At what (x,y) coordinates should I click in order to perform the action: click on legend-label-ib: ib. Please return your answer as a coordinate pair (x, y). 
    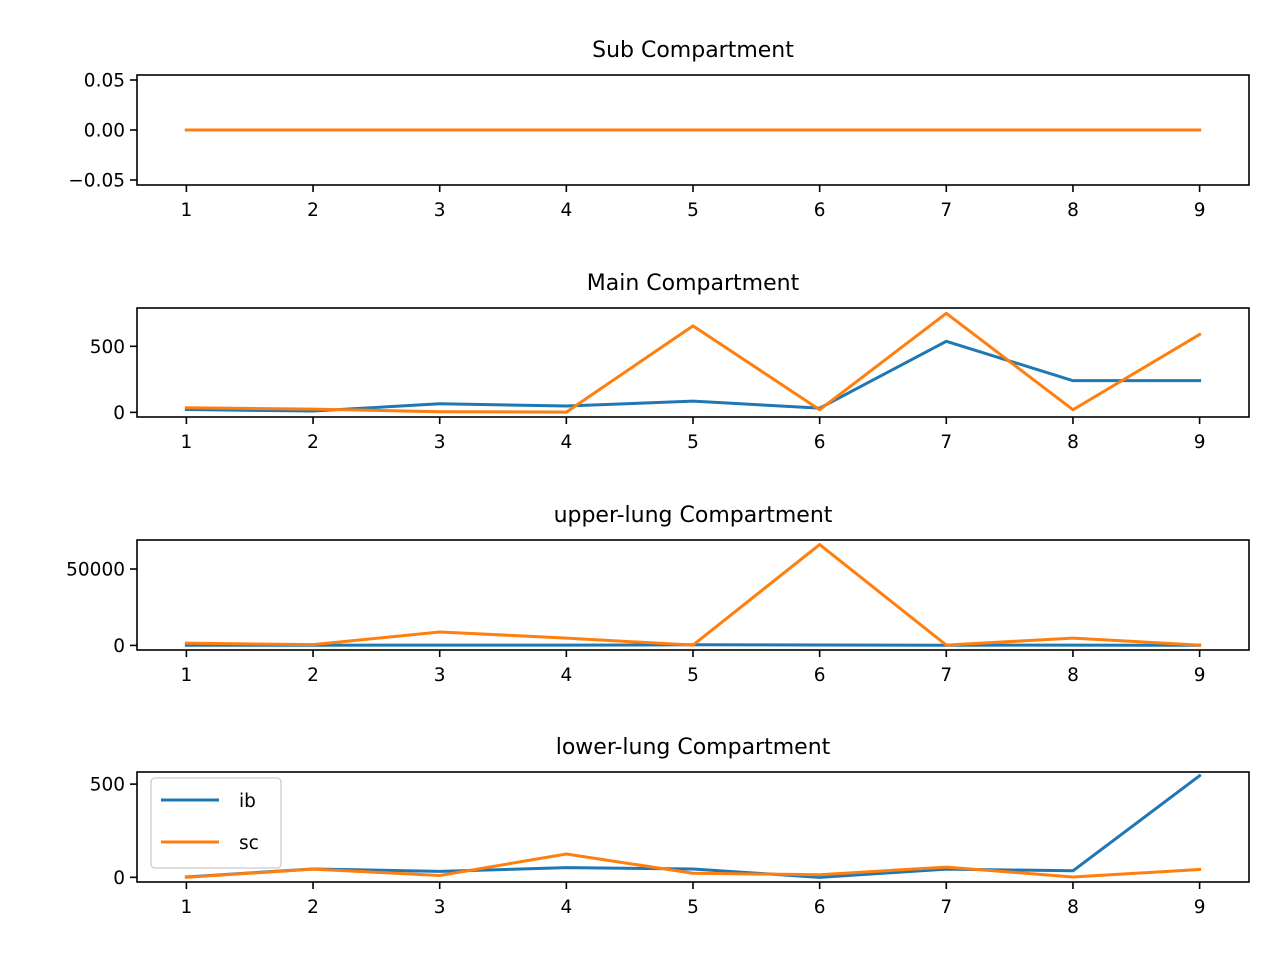
    Looking at the image, I should click on (247, 801).